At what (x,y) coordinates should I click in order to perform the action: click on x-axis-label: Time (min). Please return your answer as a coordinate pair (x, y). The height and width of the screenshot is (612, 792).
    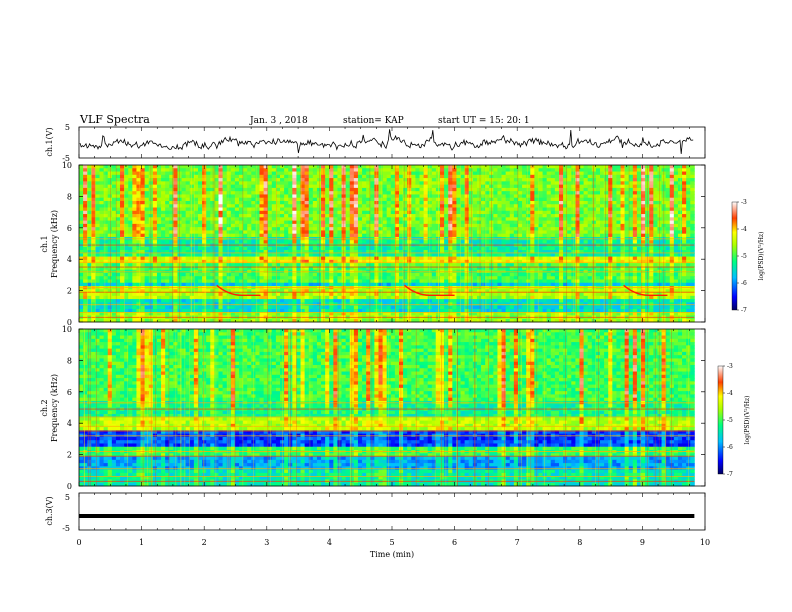
    Looking at the image, I should click on (392, 554).